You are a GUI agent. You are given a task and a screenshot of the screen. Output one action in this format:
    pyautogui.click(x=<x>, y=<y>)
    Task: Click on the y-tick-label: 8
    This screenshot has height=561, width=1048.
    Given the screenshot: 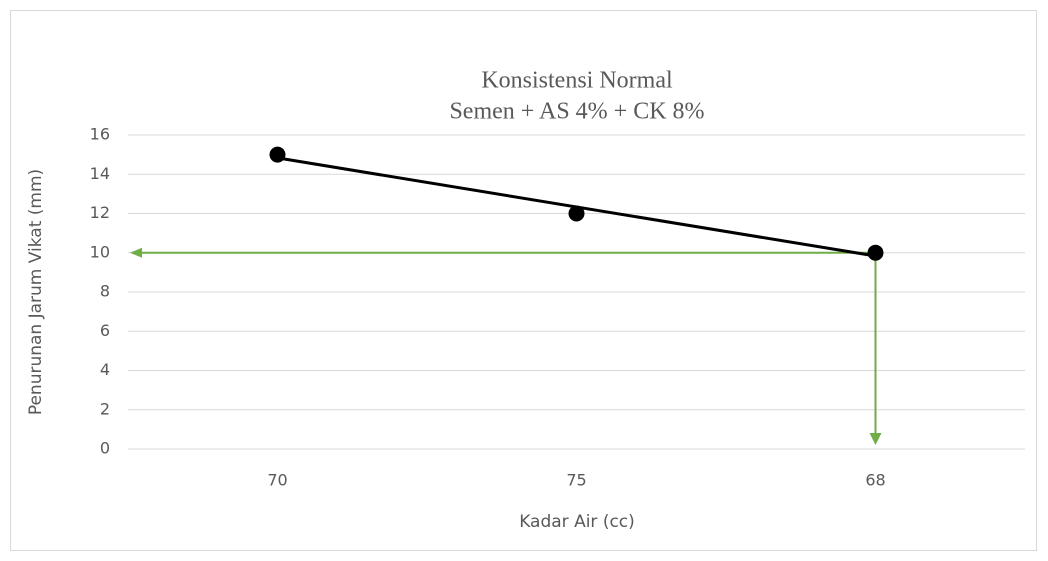 What is the action you would take?
    pyautogui.click(x=105, y=291)
    